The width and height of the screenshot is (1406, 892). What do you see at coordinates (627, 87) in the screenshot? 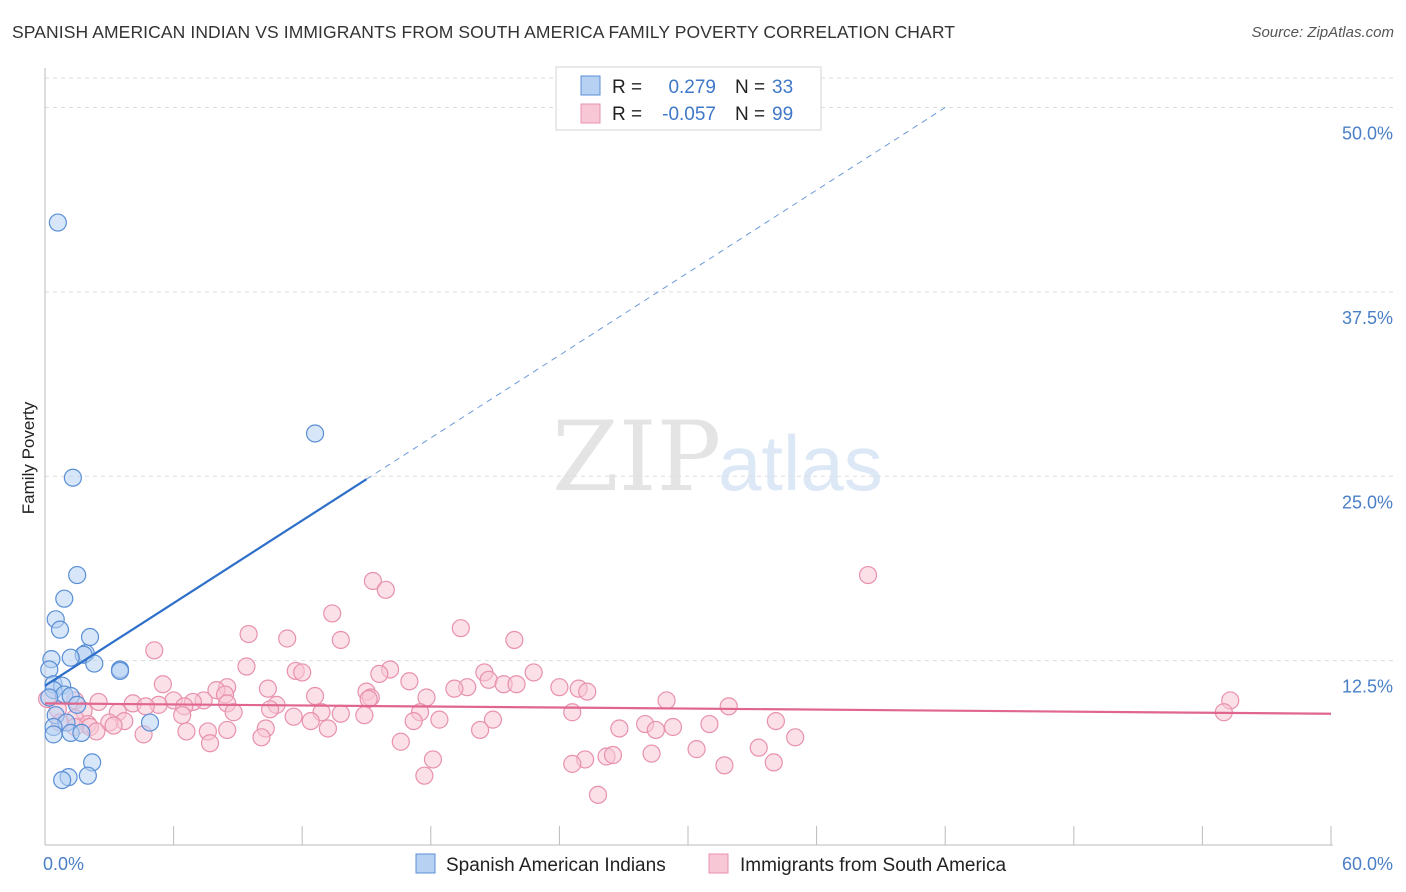
I see `legend-r-label-1: R =` at bounding box center [627, 87].